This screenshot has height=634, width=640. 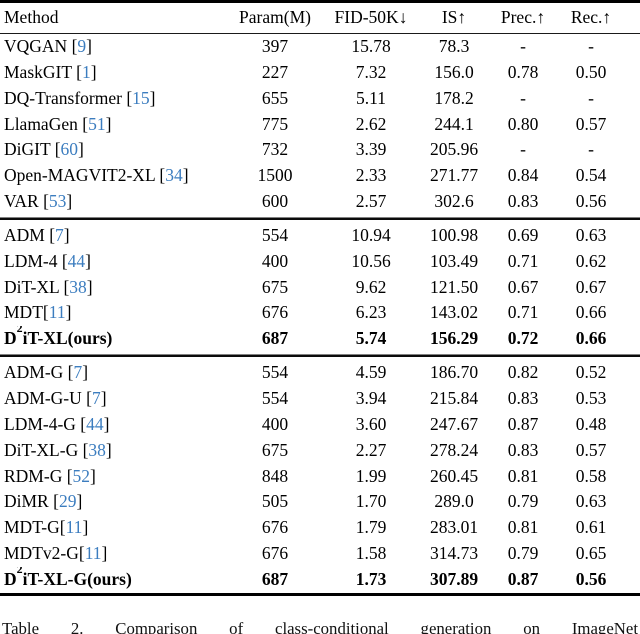 What do you see at coordinates (371, 553) in the screenshot?
I see `cell-fid: 1.58` at bounding box center [371, 553].